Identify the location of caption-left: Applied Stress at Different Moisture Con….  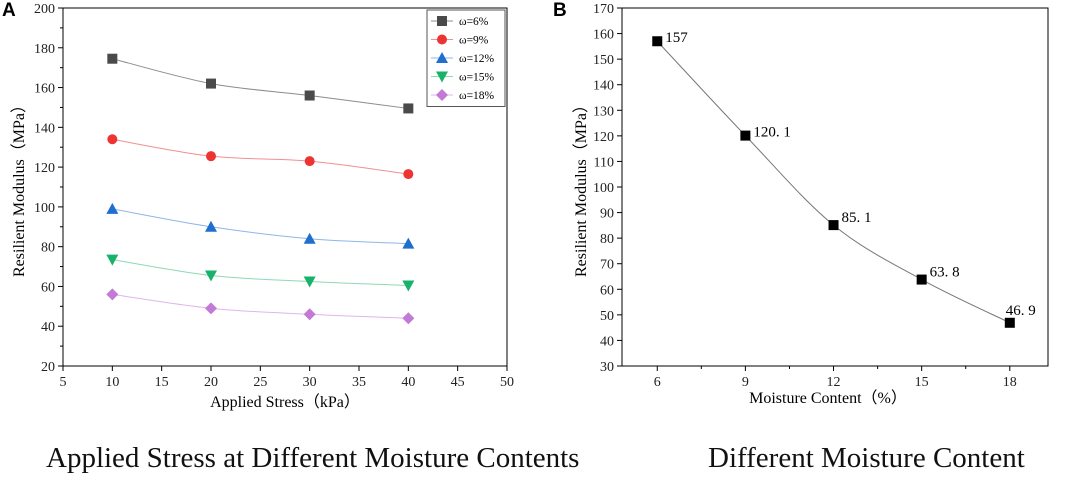
(313, 458).